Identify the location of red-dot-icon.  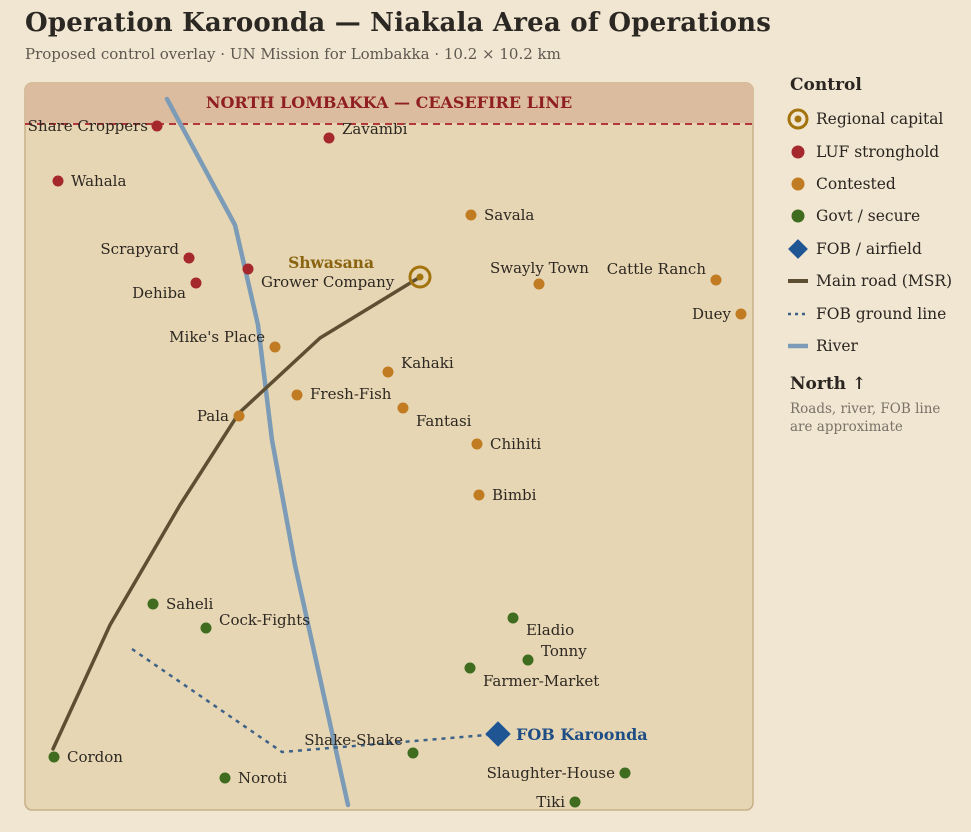
(798, 152).